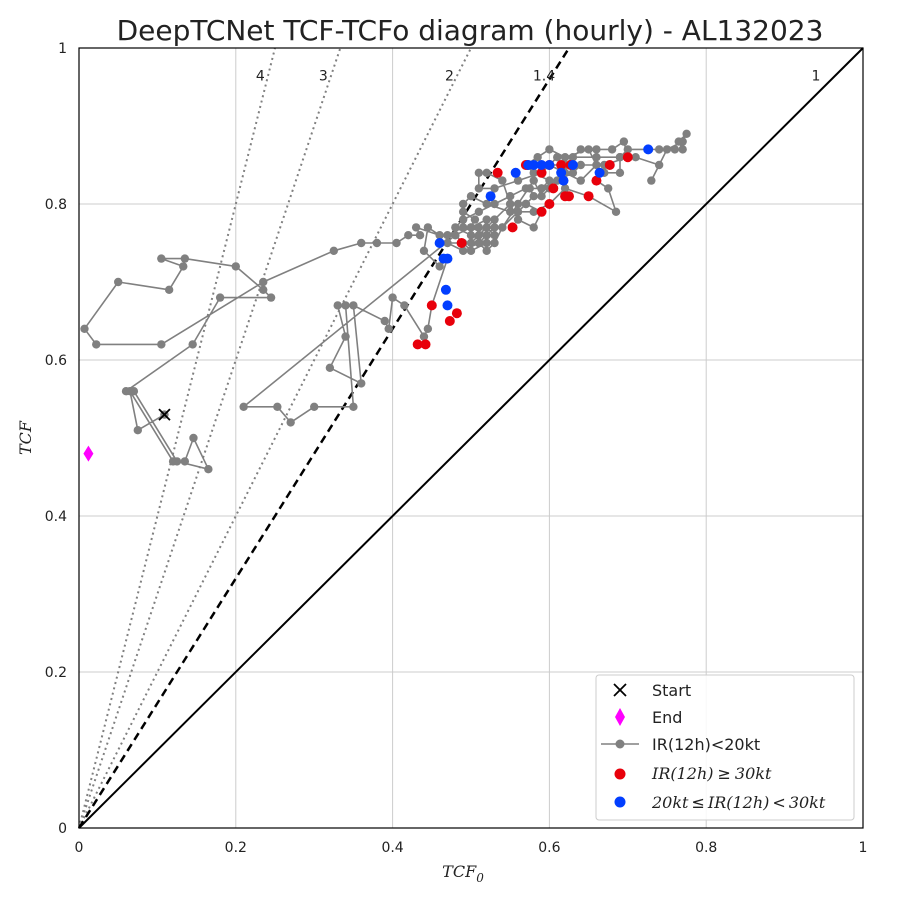 The height and width of the screenshot is (900, 900). I want to click on y-tick-label: 0.8, so click(56, 205).